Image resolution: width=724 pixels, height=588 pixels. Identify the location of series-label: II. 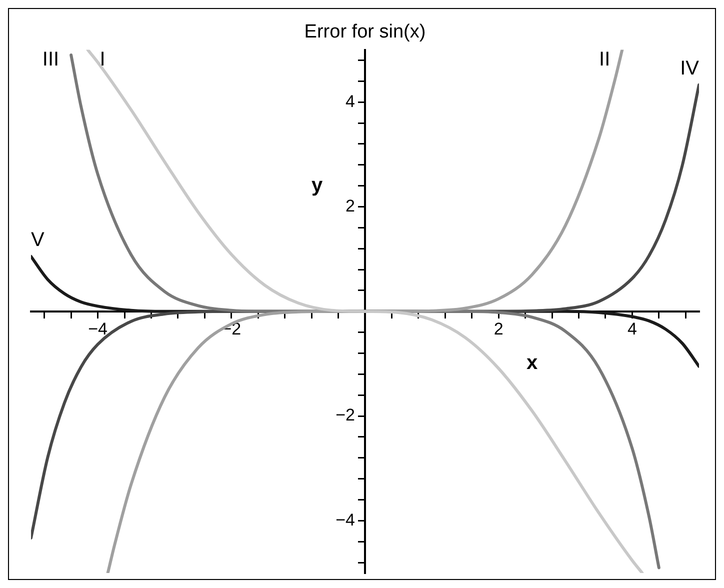
(604, 59).